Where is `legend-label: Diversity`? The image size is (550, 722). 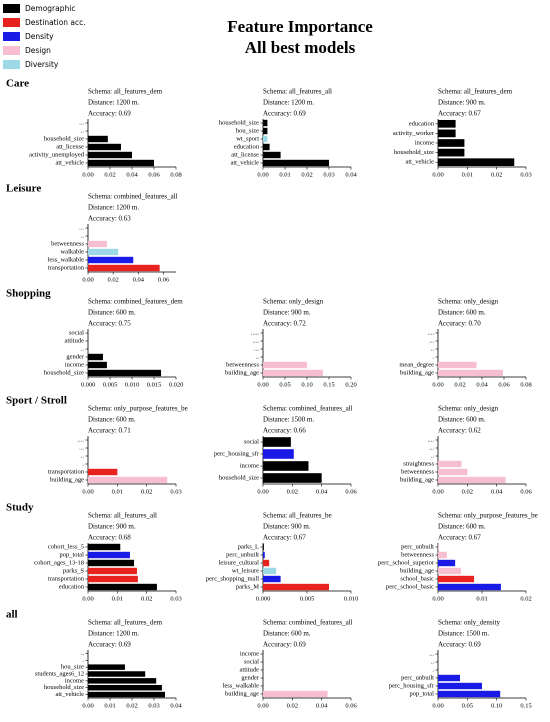
legend-label: Diversity is located at coordinates (42, 64).